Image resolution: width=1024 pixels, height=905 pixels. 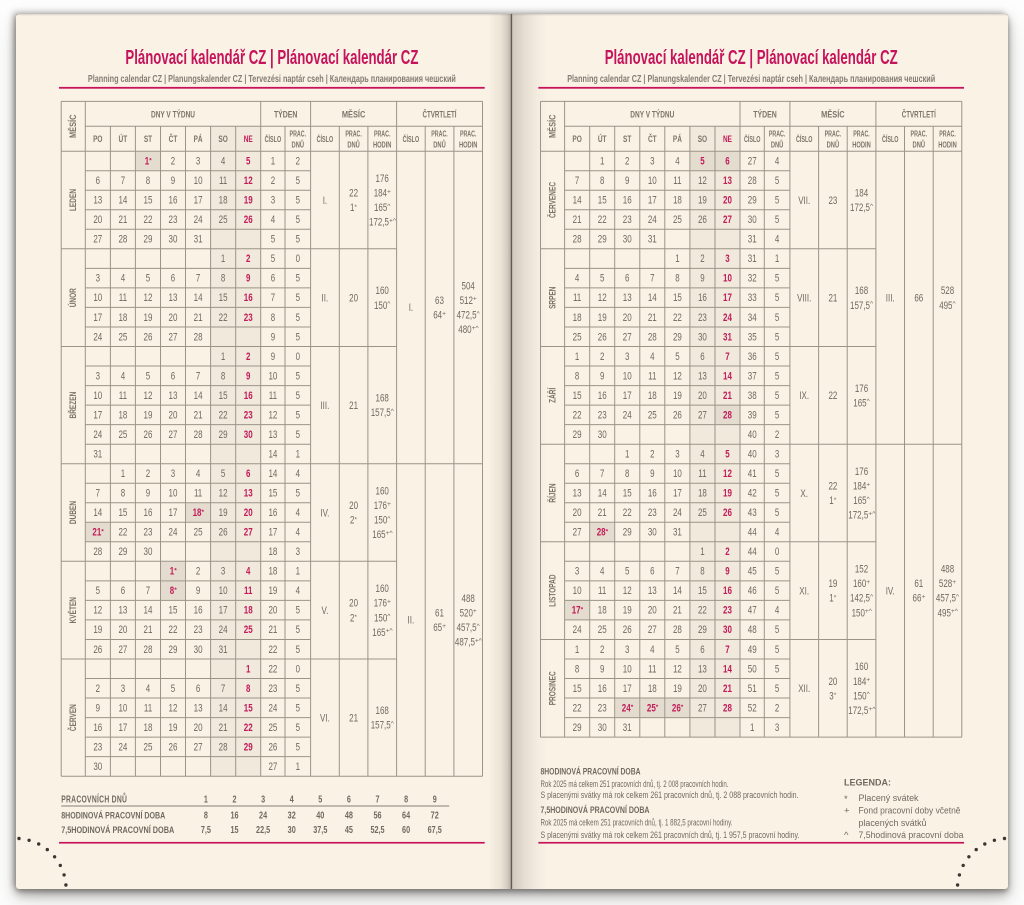 I want to click on svg-text: 528+, so click(x=947, y=584).